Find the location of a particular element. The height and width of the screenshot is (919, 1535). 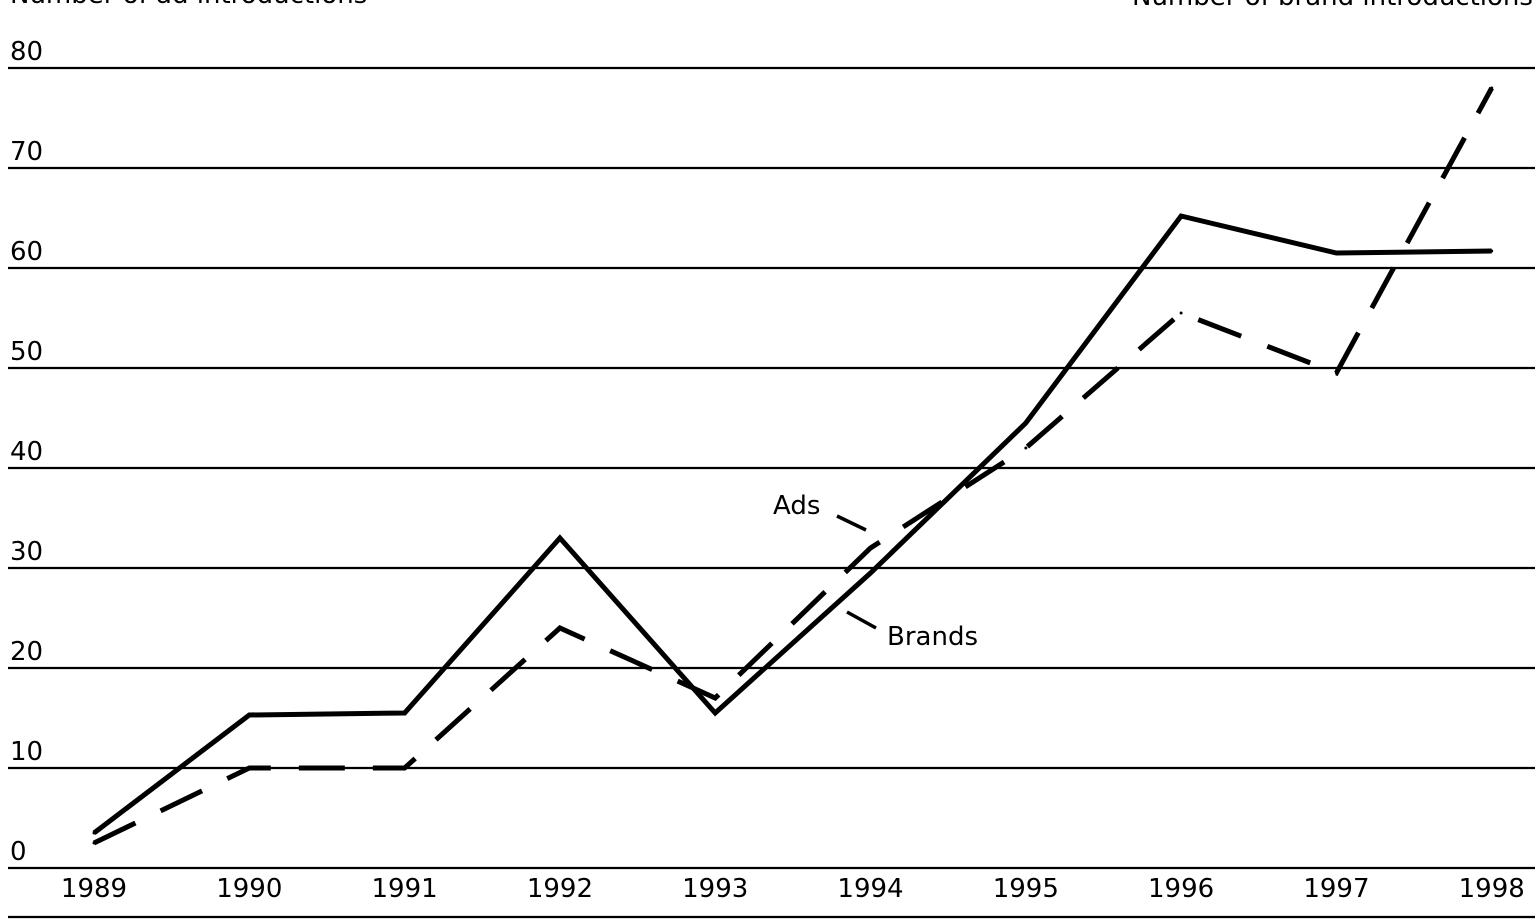

annotation-layer: Ads Brands is located at coordinates (875, 571).